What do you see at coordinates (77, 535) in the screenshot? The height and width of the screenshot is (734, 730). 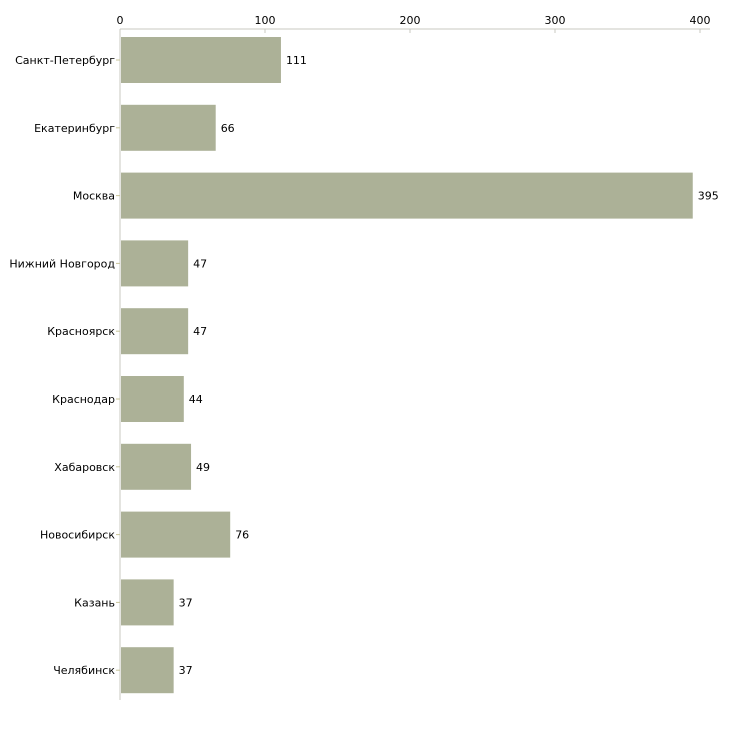 I see `category-label: Новосибирск` at bounding box center [77, 535].